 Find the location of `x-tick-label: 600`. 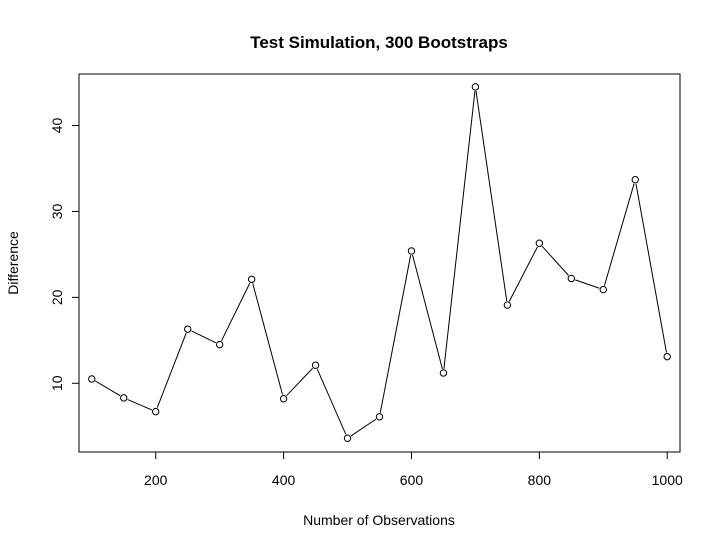

x-tick-label: 600 is located at coordinates (412, 480).